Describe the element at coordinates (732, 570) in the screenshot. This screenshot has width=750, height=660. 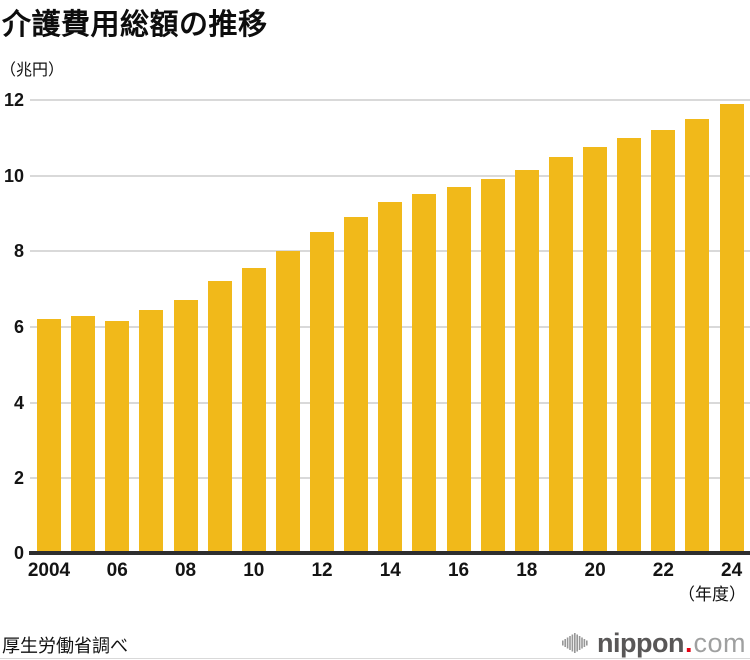
I see `x-axis-label-24: 24` at that location.